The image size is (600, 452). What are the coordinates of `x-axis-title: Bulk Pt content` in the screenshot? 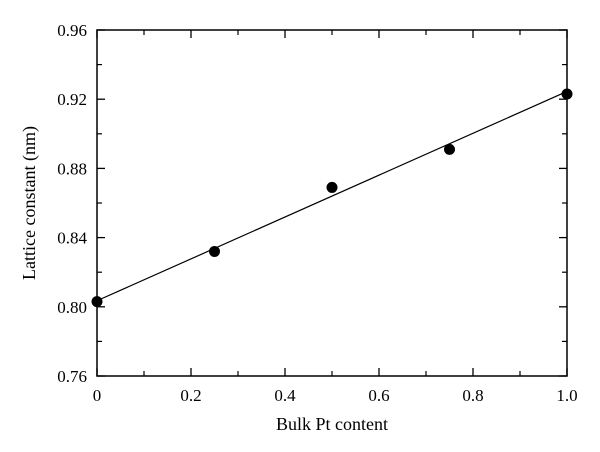 It's located at (332, 424).